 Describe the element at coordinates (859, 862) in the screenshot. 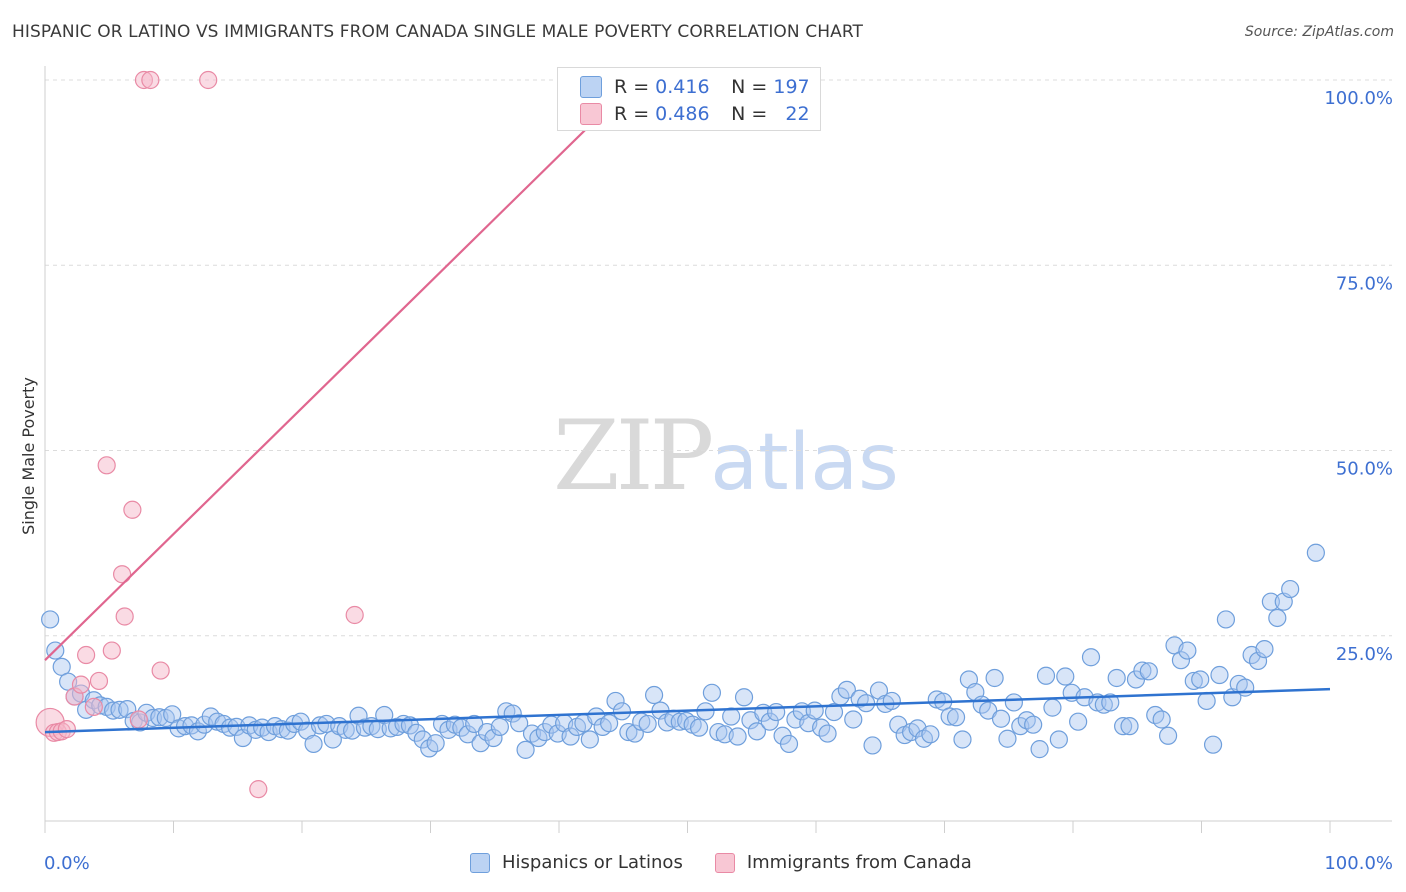

I see `series-legend-label: Immigrants from Canada` at that location.